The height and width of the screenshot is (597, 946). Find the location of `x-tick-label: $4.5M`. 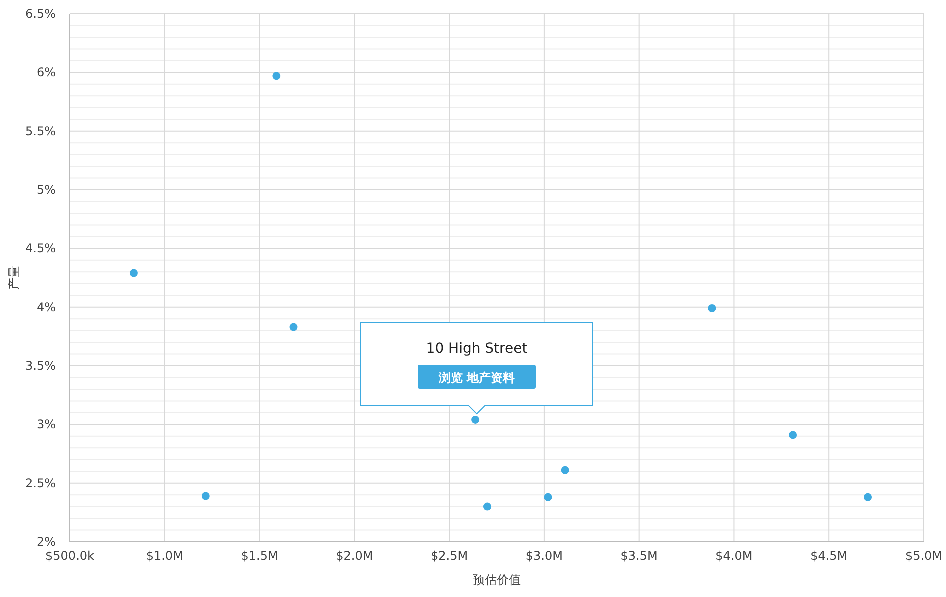

x-tick-label: $4.5M is located at coordinates (829, 556).